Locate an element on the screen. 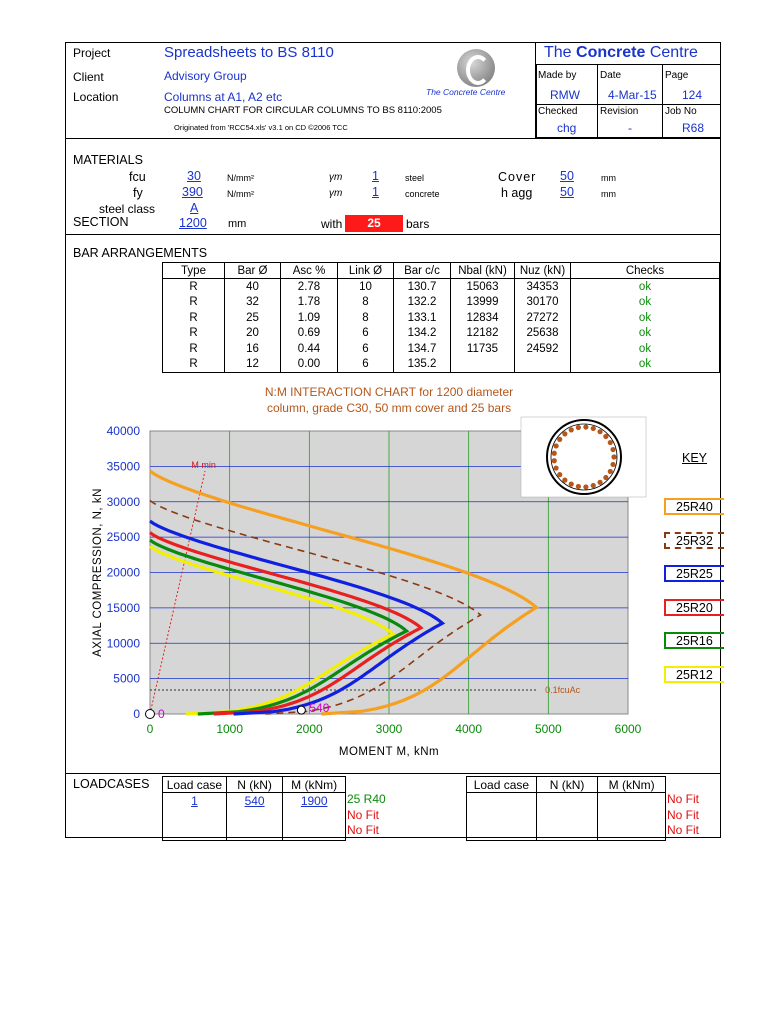 Image resolution: width=768 pixels, height=1024 pixels. origin-point-label: 0 is located at coordinates (161, 714).